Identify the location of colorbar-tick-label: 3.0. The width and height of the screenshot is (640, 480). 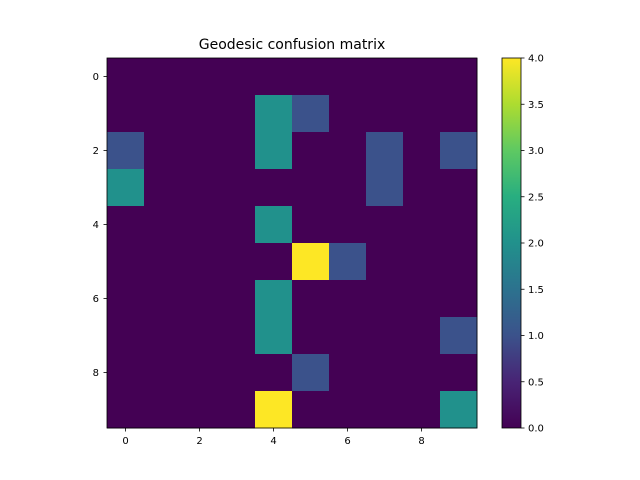
(536, 151).